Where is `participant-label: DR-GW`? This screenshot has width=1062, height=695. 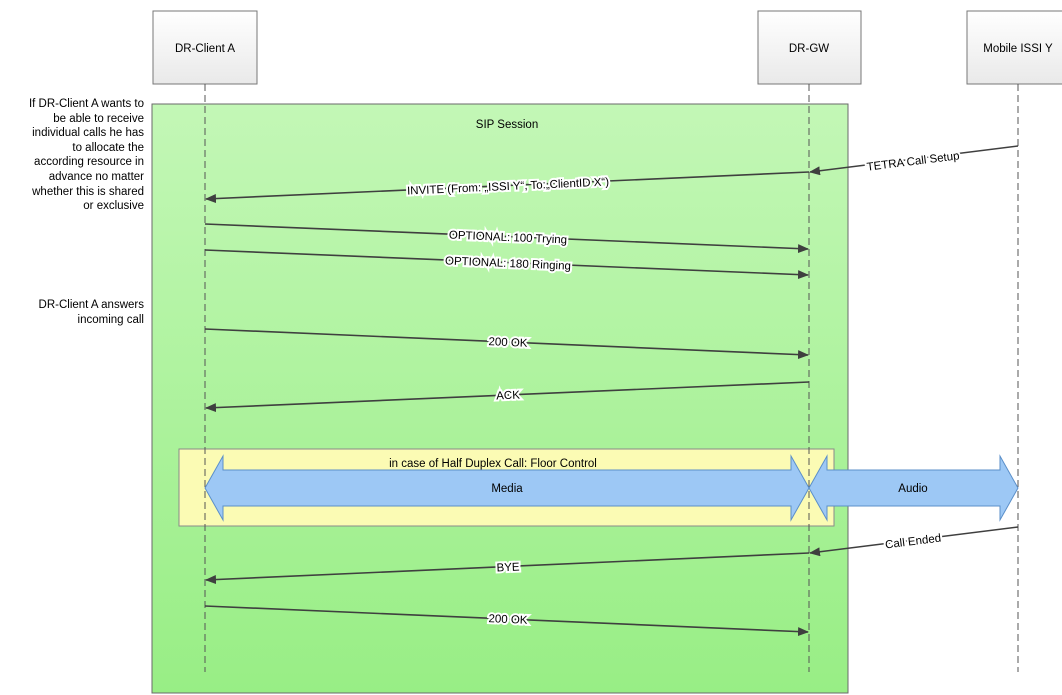
participant-label: DR-GW is located at coordinates (809, 49).